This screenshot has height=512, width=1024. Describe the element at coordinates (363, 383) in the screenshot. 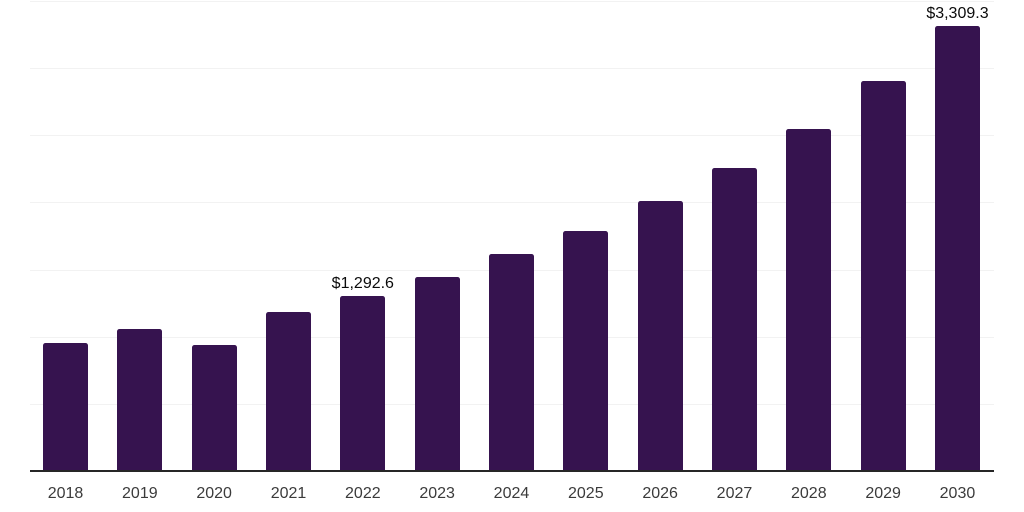

I see `bar-2022` at that location.